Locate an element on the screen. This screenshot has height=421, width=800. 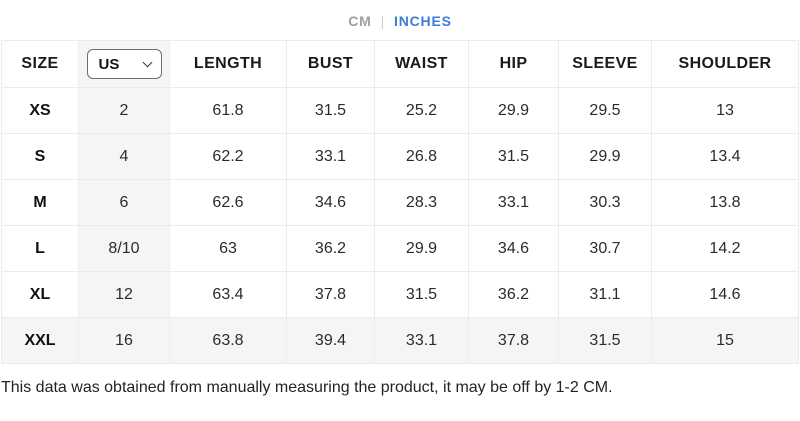
table-row: XS 2 61.8 31.5 25.2 29.9 29.5 13 is located at coordinates (400, 110).